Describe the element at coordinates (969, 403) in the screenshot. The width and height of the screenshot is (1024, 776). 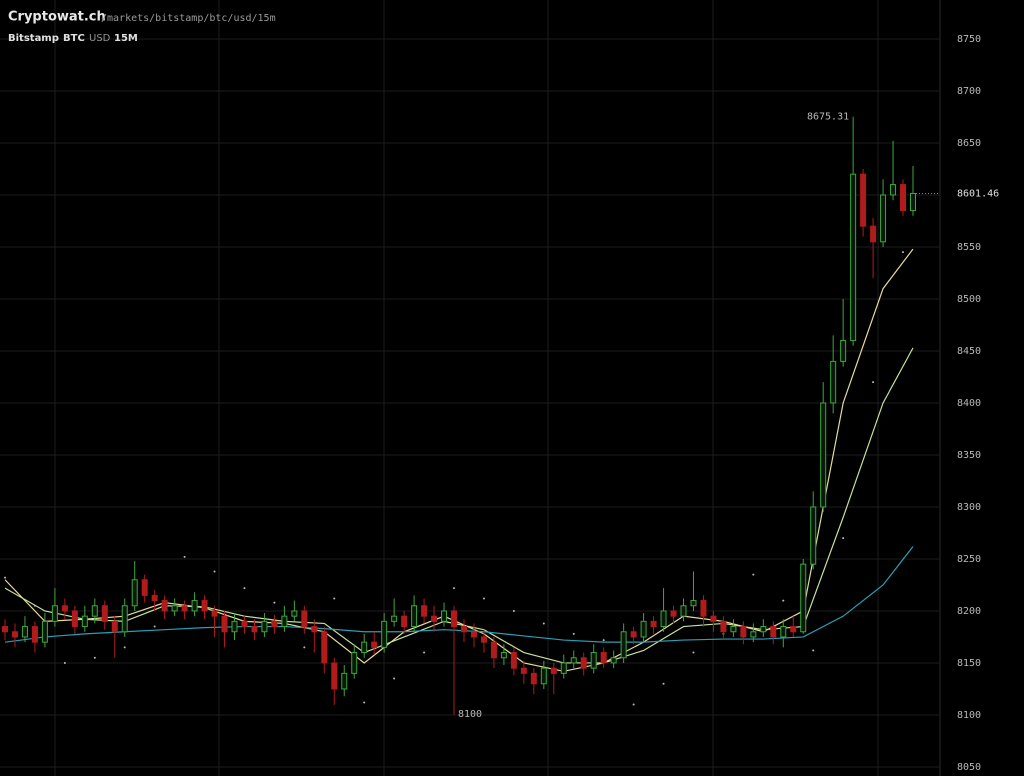
I see `y-tick-label: 8400` at that location.